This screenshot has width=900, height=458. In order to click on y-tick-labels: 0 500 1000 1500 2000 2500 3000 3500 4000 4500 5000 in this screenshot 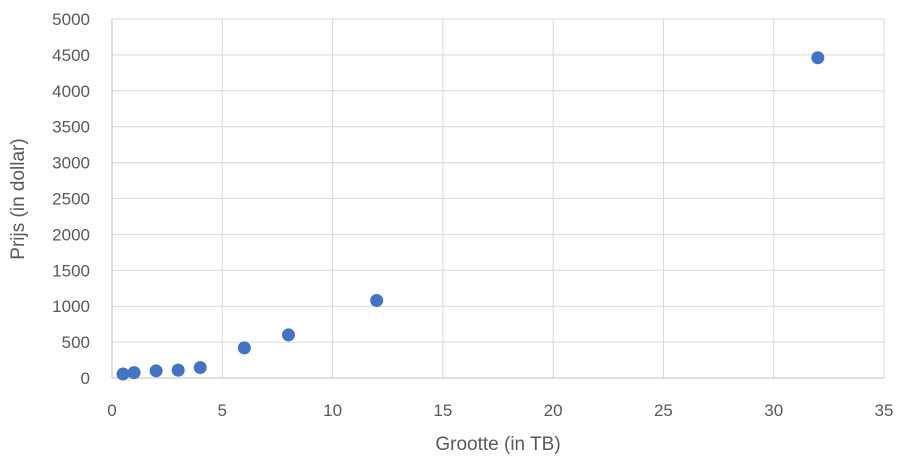, I will do `click(71, 199)`.